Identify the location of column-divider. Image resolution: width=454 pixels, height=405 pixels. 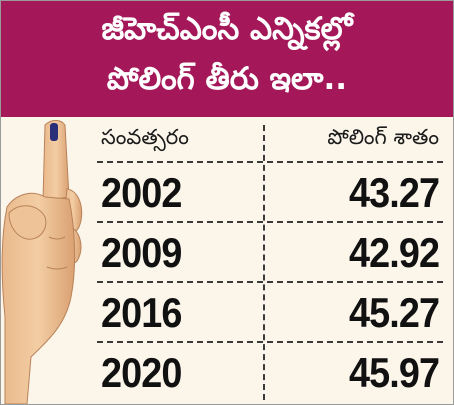
(264, 262).